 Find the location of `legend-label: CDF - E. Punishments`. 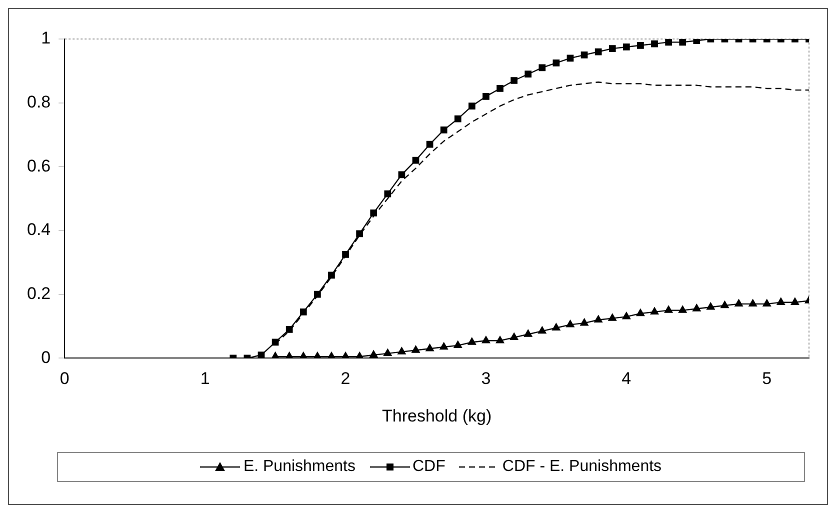

legend-label: CDF - E. Punishments is located at coordinates (582, 467).